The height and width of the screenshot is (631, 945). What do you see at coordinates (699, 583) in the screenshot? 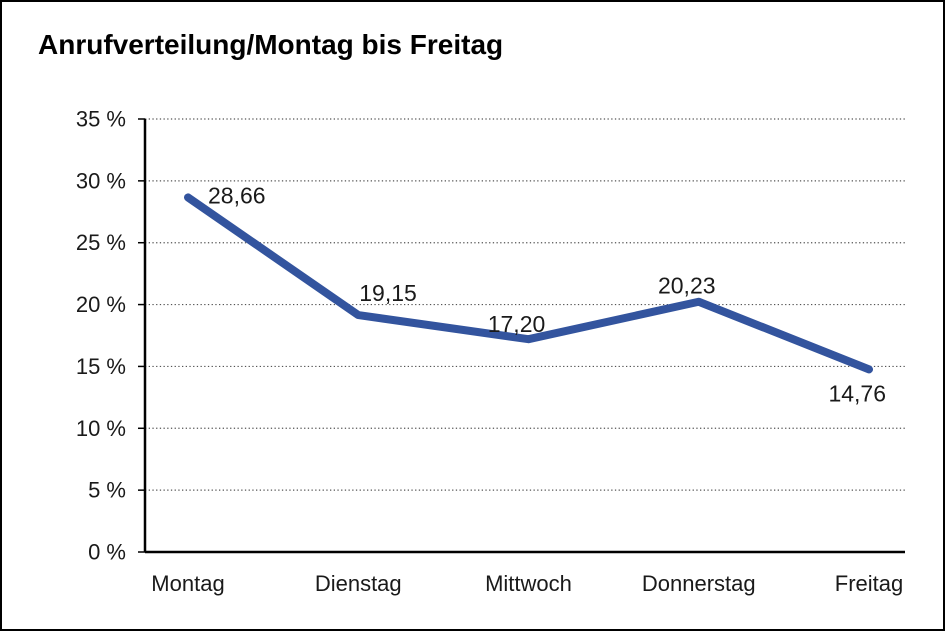
I see `x-axis-category-label: Donnerstag` at bounding box center [699, 583].